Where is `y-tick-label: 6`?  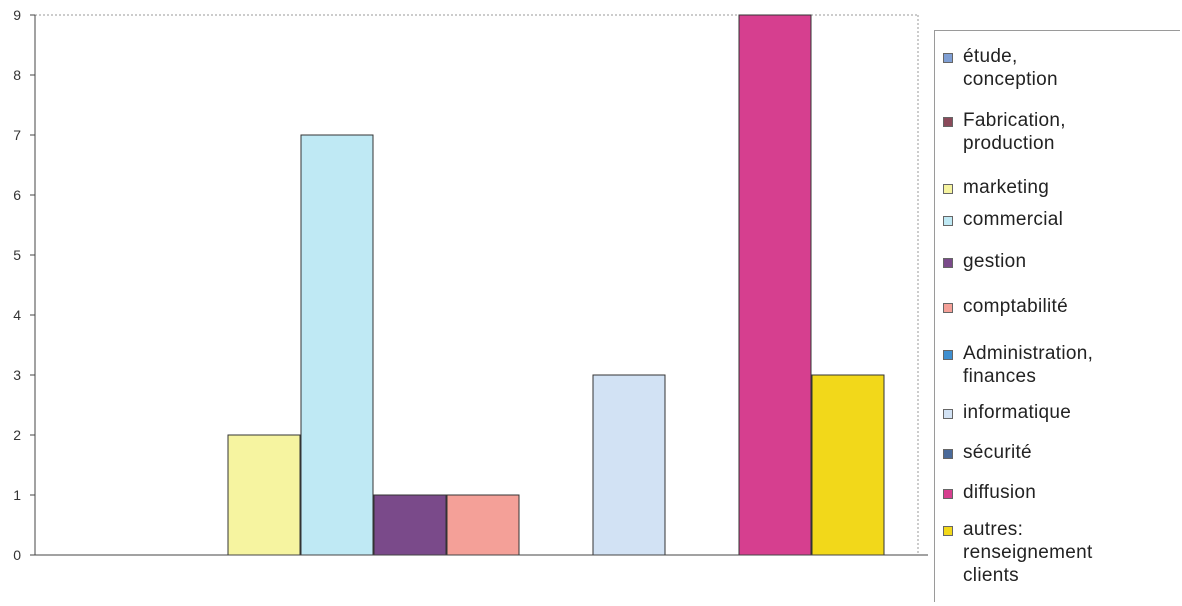
y-tick-label: 6 is located at coordinates (17, 195).